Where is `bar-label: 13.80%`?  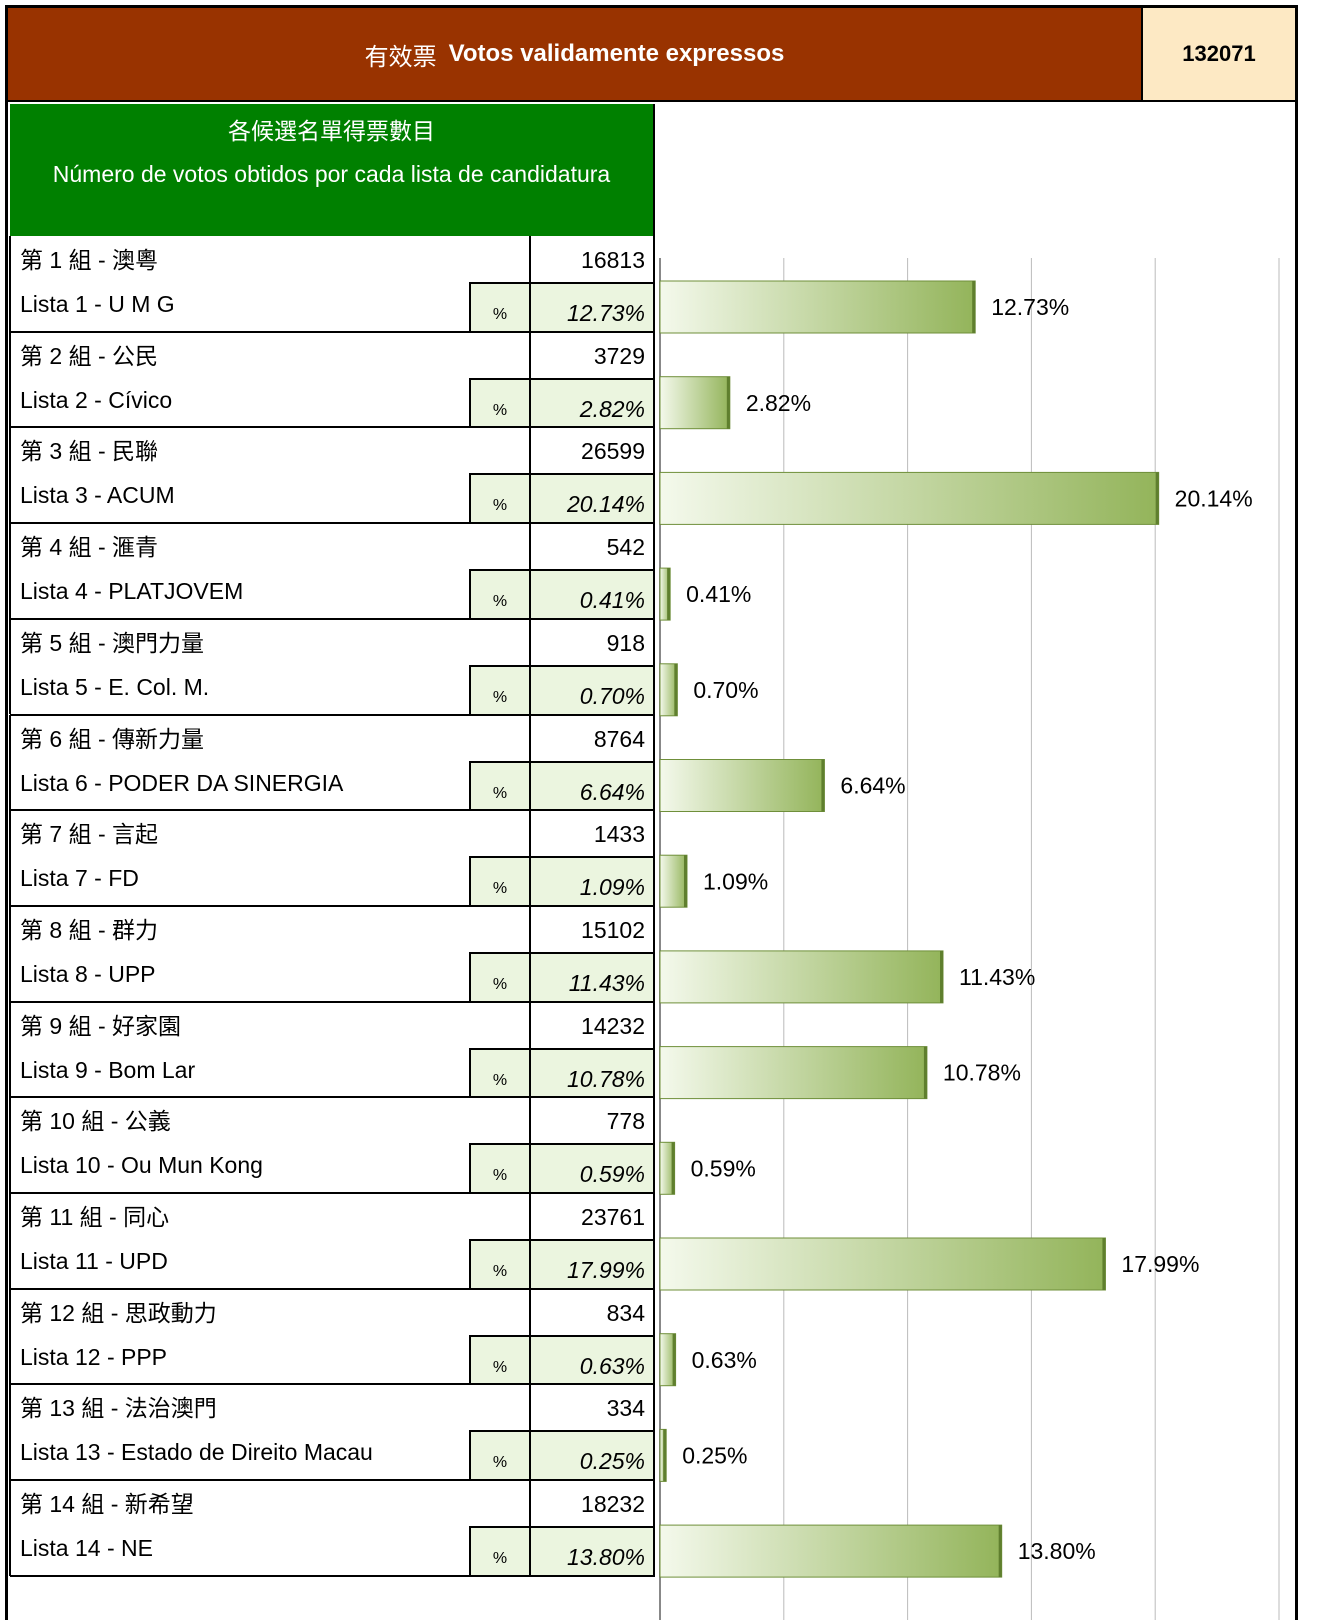
bar-label: 13.80% is located at coordinates (1057, 1551).